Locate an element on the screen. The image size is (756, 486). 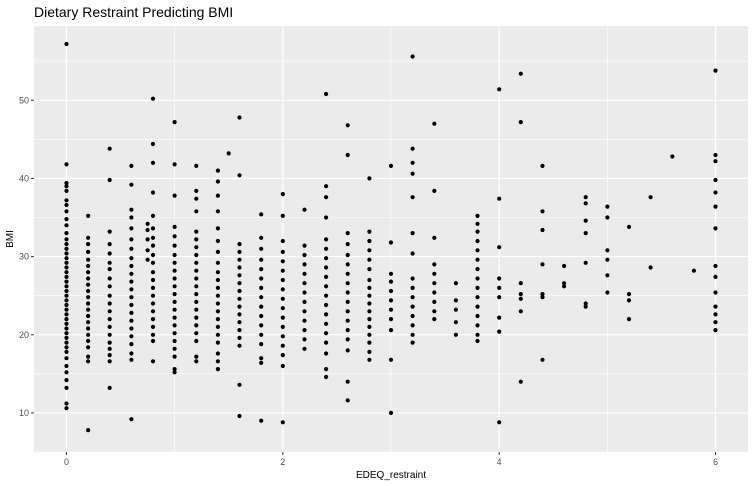
y-tick-label: 30 is located at coordinates (24, 257).